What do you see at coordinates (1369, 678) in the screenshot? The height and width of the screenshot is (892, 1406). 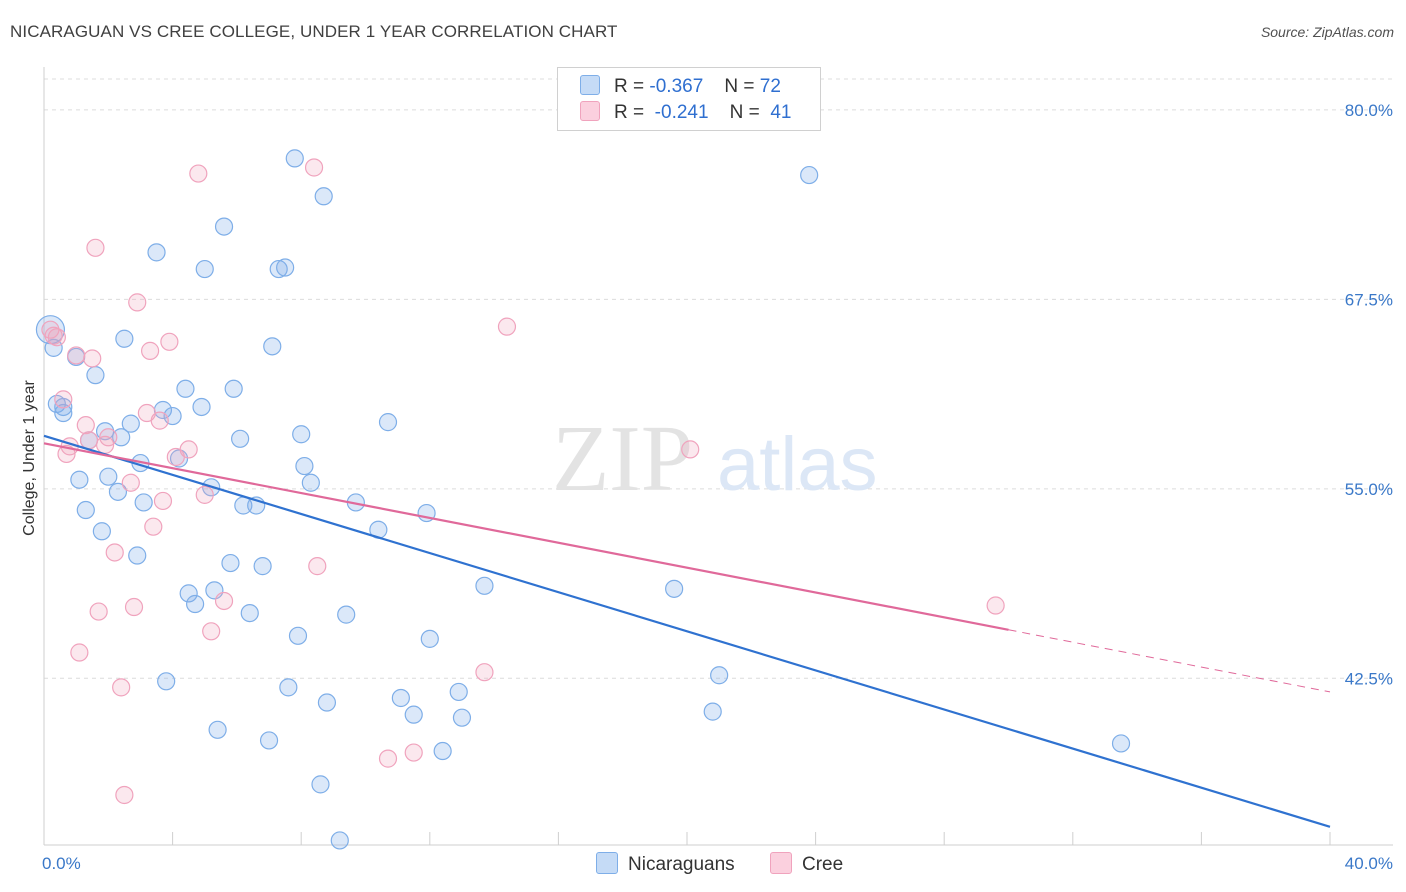 I see `y-tick-label: 42.5%` at bounding box center [1369, 678].